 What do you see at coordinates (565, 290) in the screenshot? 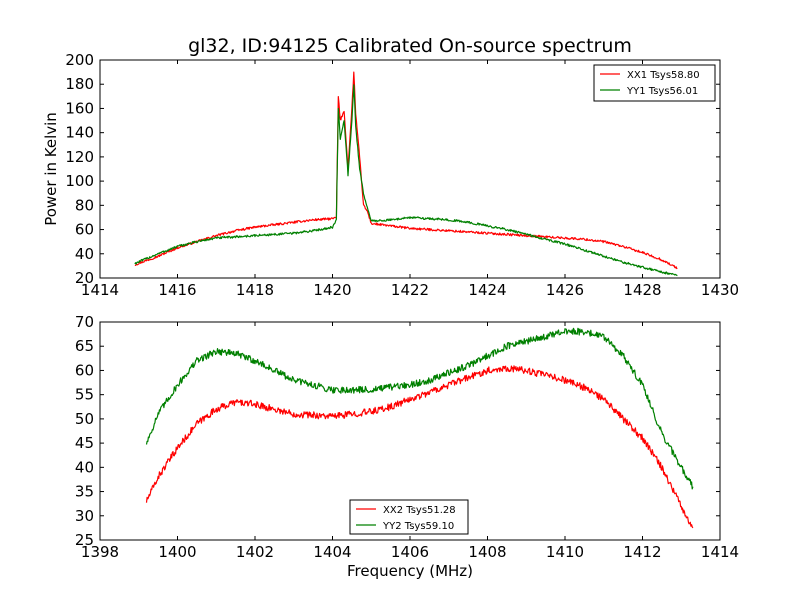
I see `x-tick-label: 1426` at bounding box center [565, 290].